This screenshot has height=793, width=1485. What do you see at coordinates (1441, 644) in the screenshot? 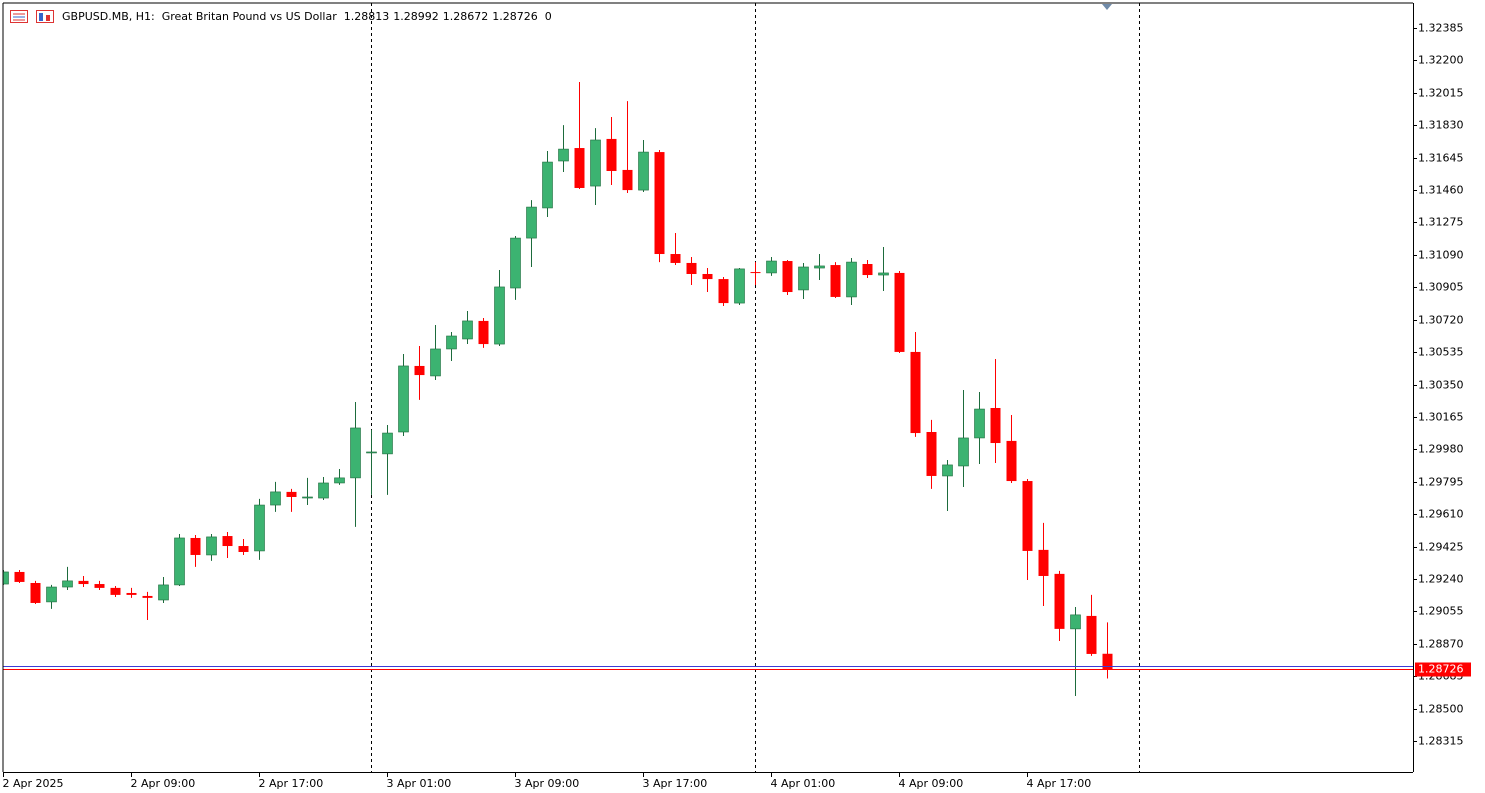
I see `y-tick-label: 1.28870` at bounding box center [1441, 644].